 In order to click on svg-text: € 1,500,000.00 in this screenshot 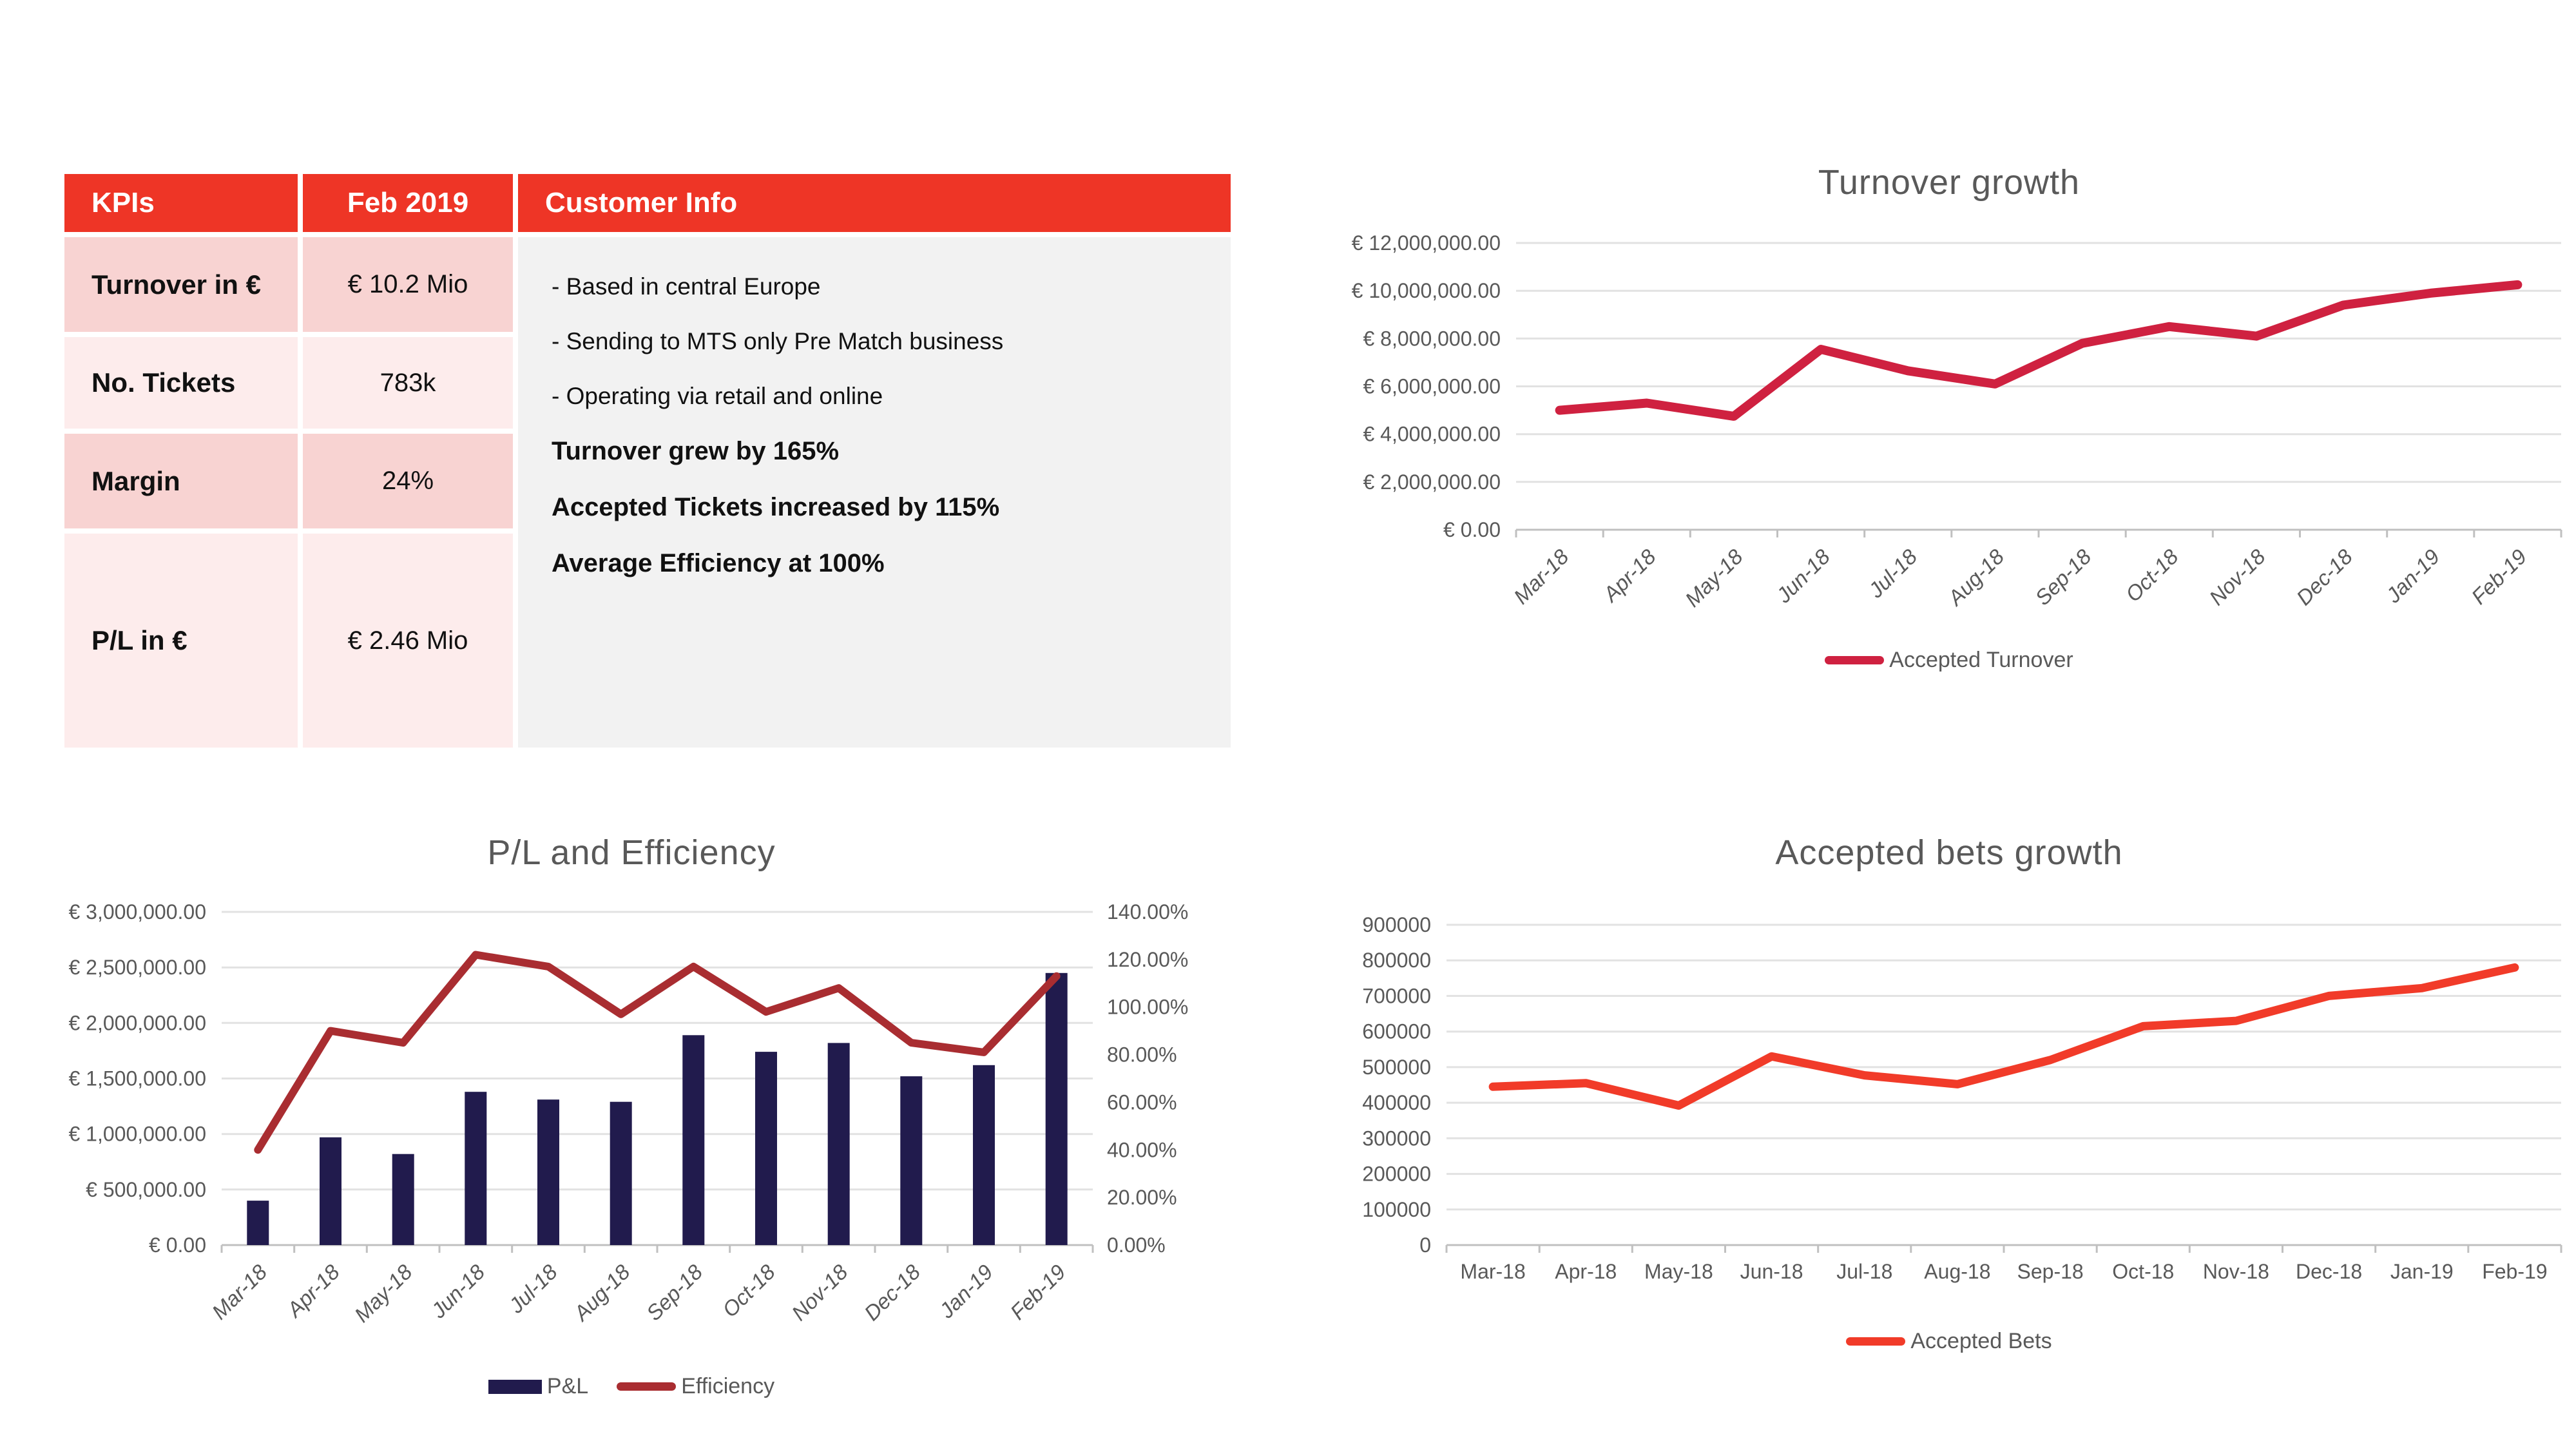, I will do `click(137, 1078)`.